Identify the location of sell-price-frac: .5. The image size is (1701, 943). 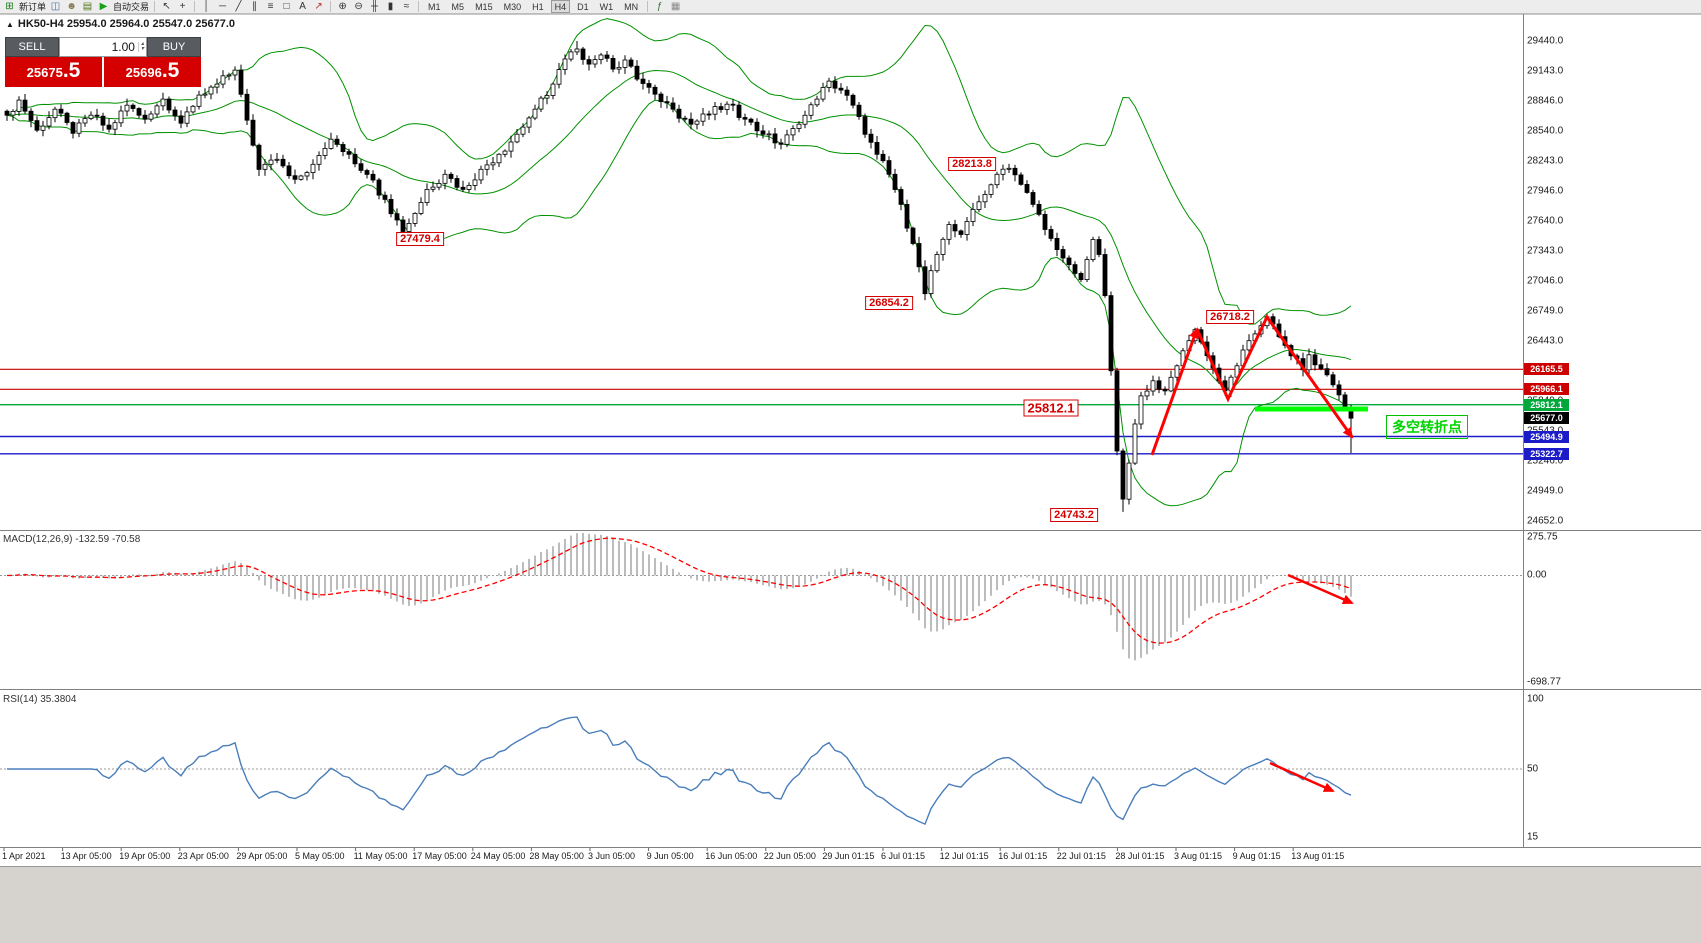
(71, 70).